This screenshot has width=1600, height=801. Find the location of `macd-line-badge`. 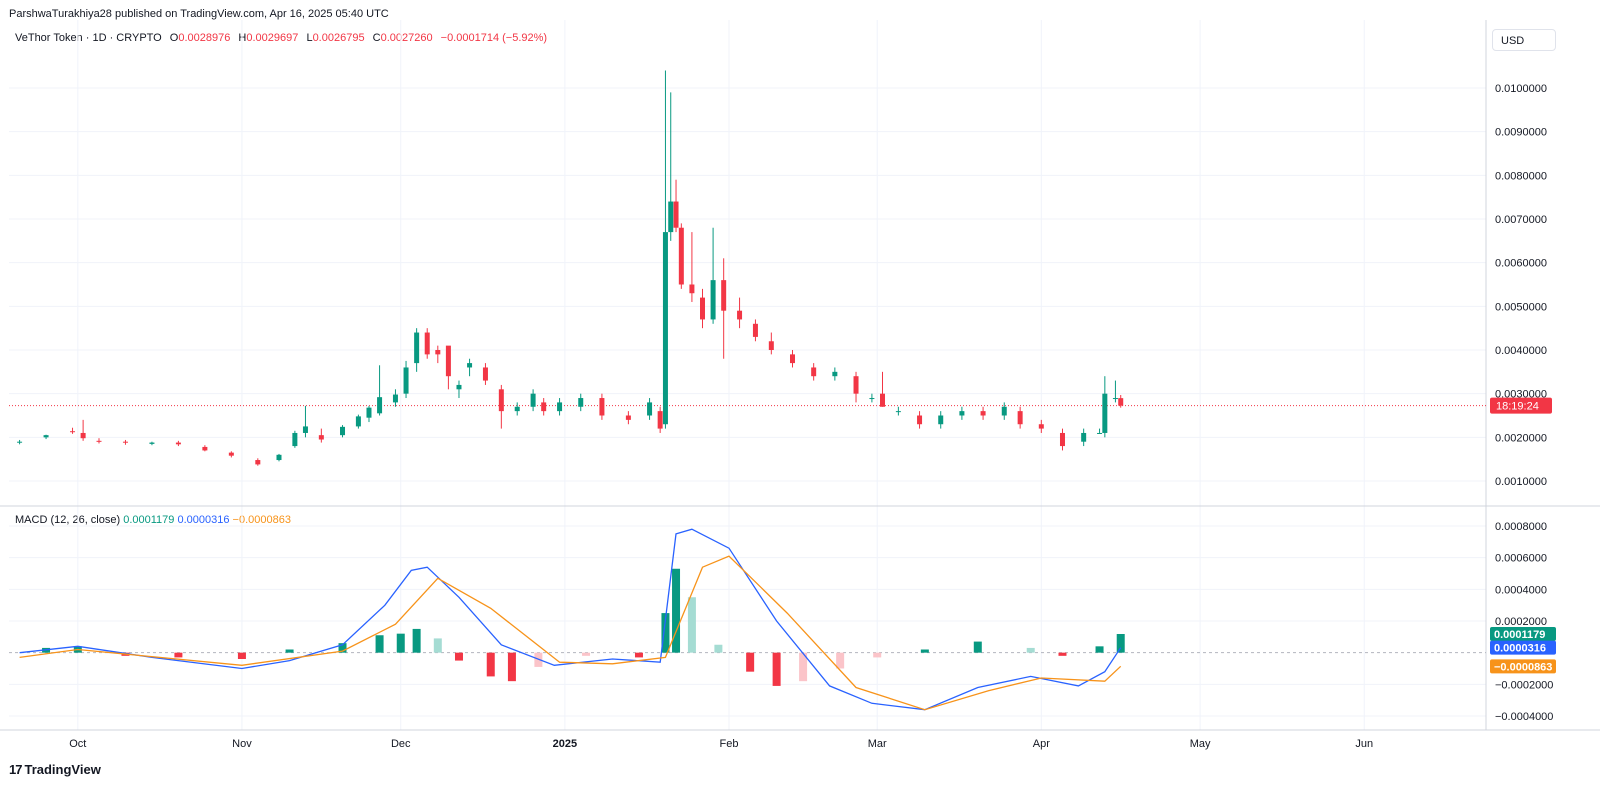

macd-line-badge is located at coordinates (1523, 647).